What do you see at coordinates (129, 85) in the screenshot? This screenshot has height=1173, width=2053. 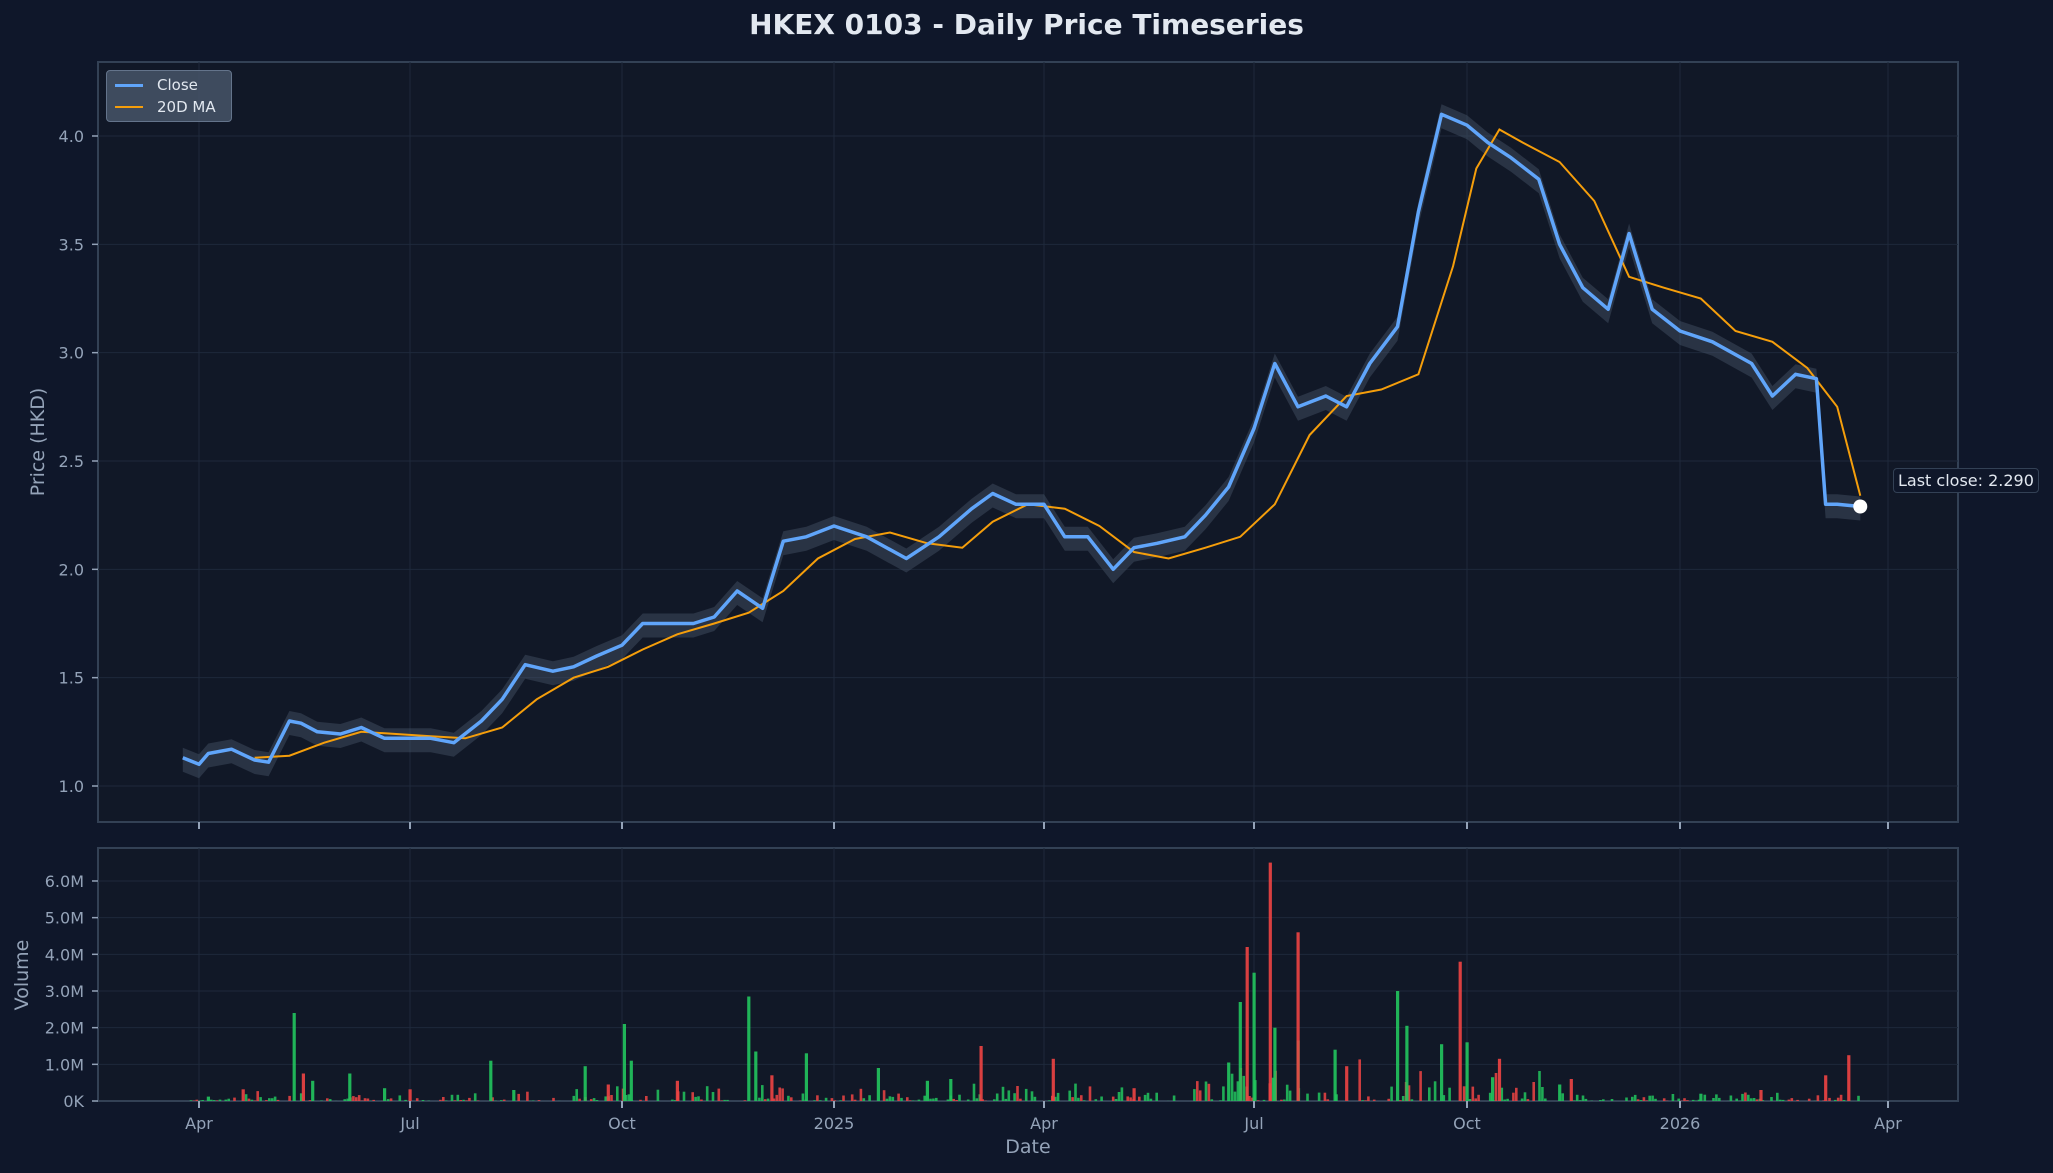 I see `close-swatch-icon` at bounding box center [129, 85].